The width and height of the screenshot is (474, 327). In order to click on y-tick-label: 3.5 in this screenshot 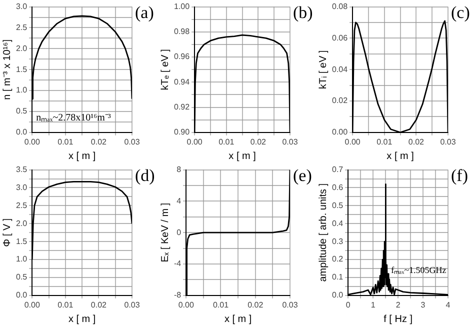, I will do `click(22, 169)`.